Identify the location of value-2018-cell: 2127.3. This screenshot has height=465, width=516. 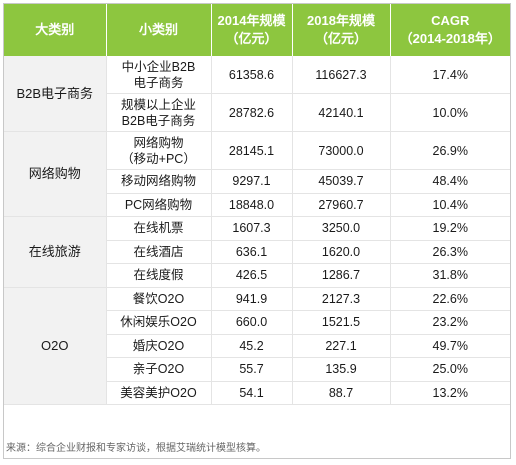
(341, 299).